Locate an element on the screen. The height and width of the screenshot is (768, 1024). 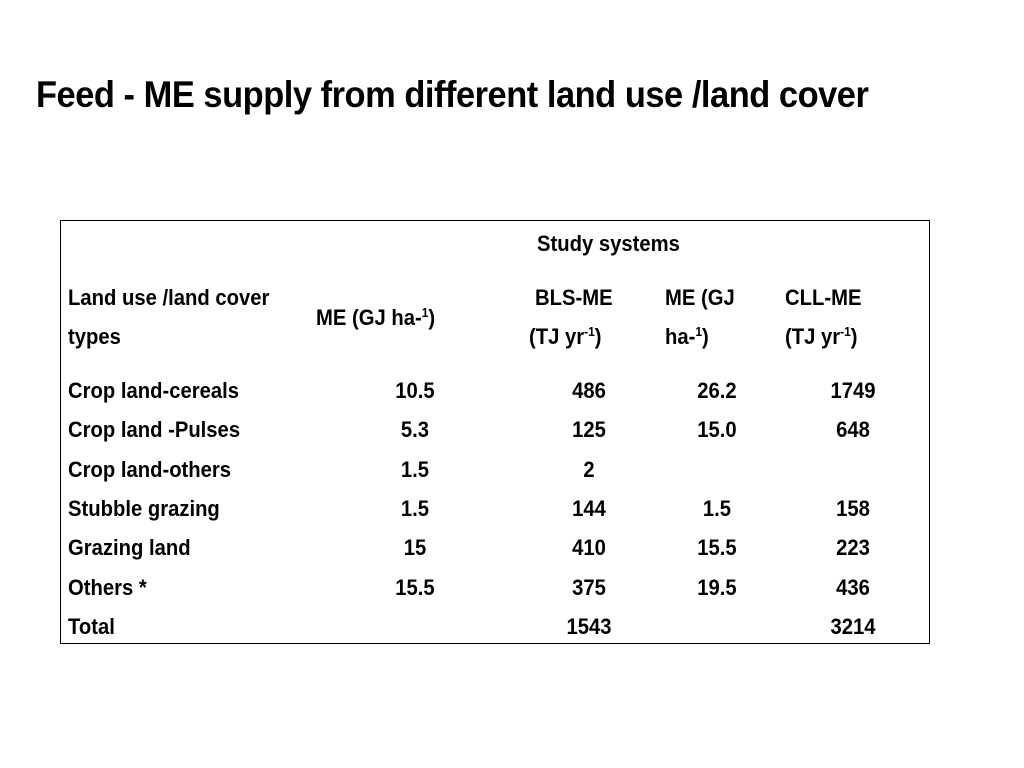
cell-cll: 3214 is located at coordinates (853, 626).